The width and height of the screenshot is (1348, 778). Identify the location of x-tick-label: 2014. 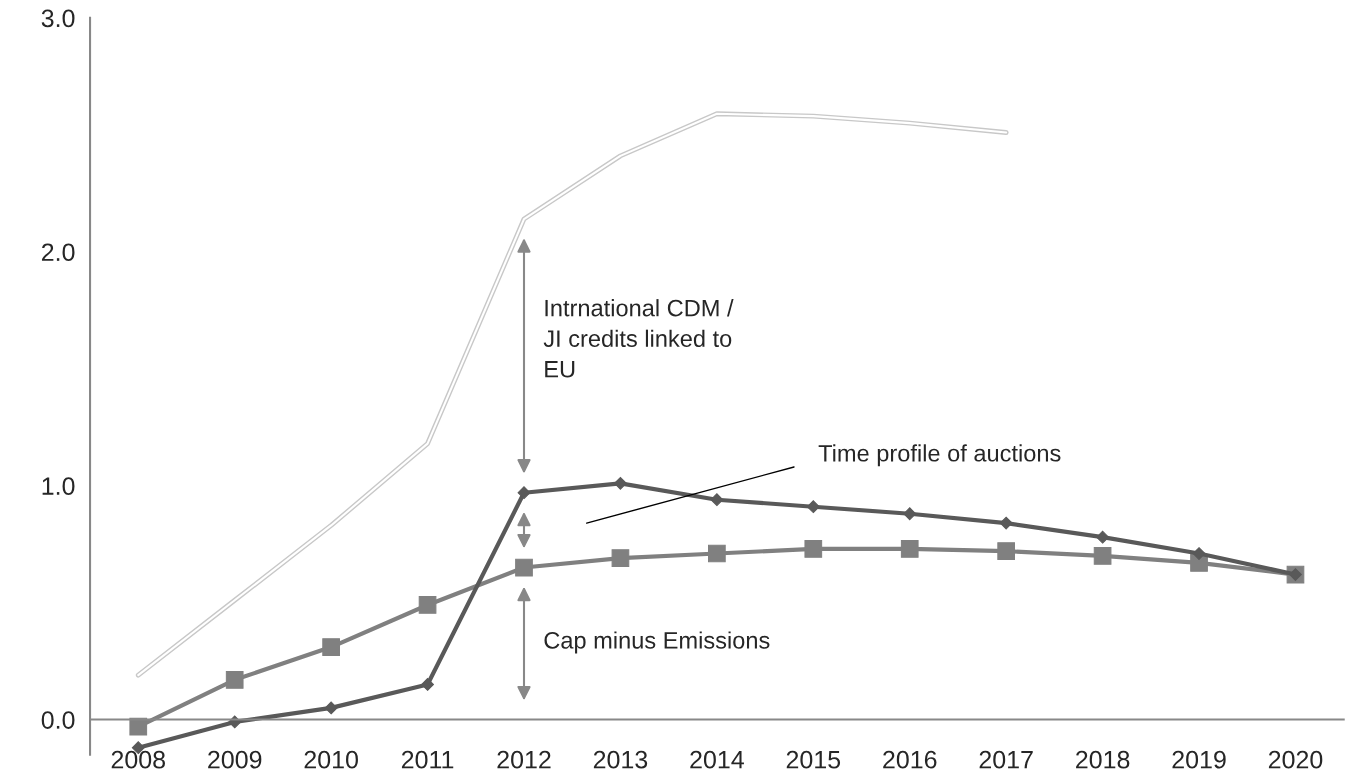
(717, 759).